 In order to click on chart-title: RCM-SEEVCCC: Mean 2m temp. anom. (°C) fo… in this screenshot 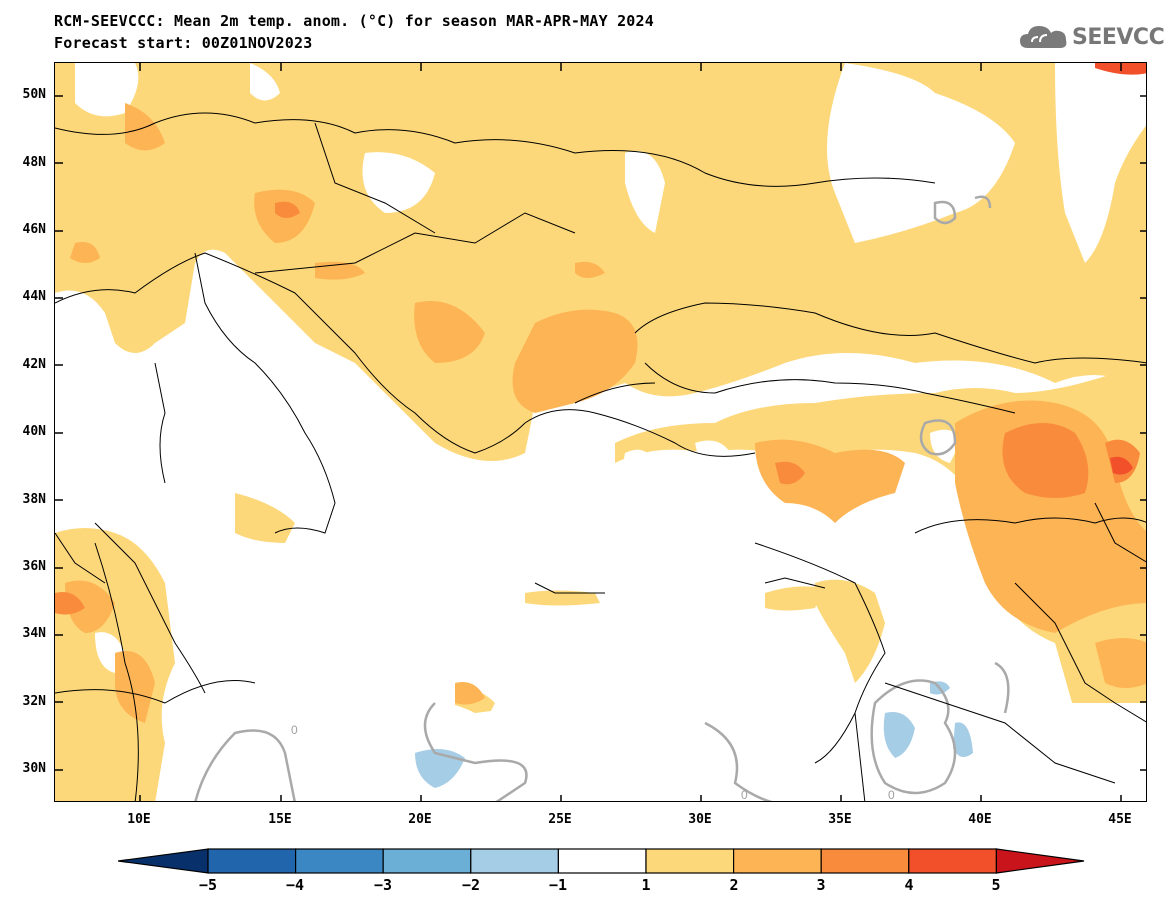, I will do `click(354, 21)`.